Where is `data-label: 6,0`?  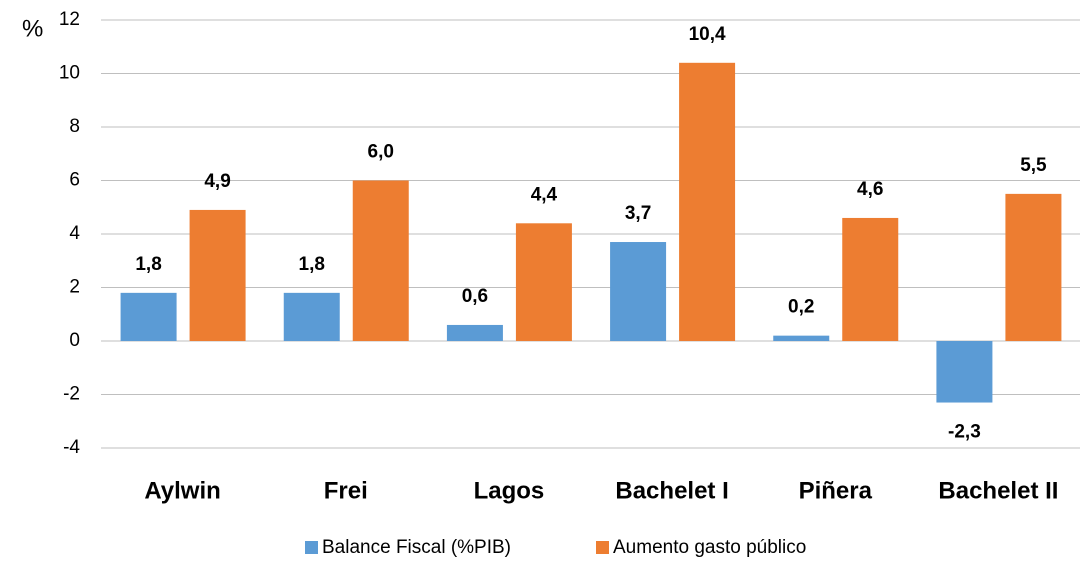
data-label: 6,0 is located at coordinates (381, 152).